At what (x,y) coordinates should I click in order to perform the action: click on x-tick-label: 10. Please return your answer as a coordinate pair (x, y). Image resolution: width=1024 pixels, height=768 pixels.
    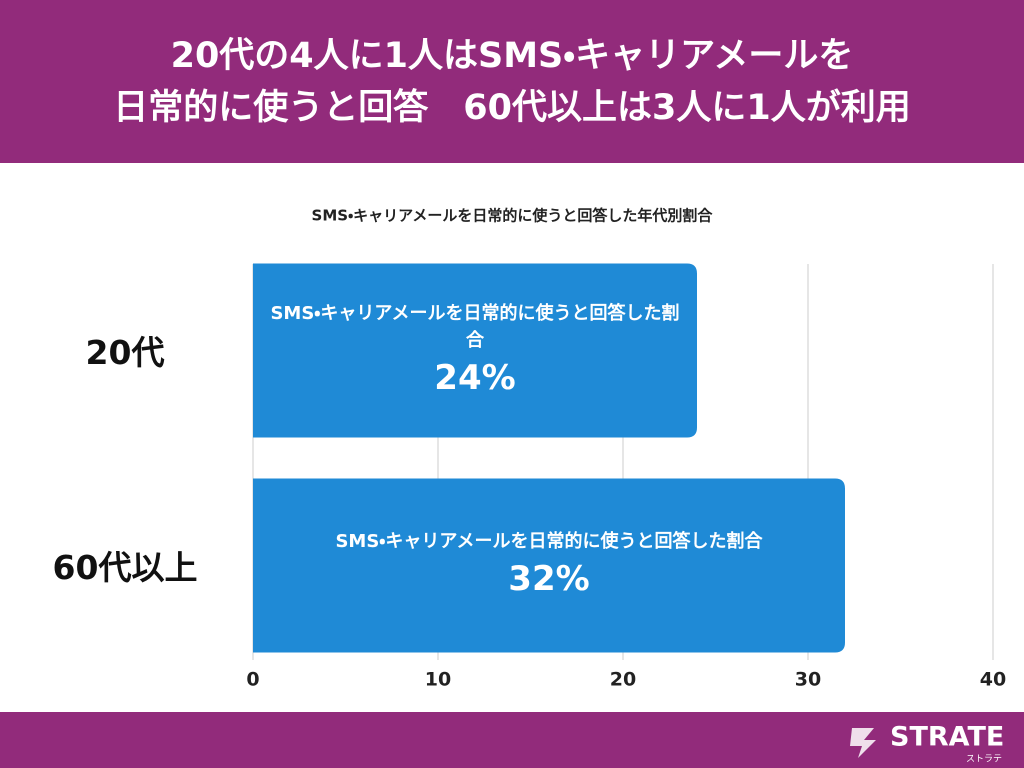
    Looking at the image, I should click on (438, 680).